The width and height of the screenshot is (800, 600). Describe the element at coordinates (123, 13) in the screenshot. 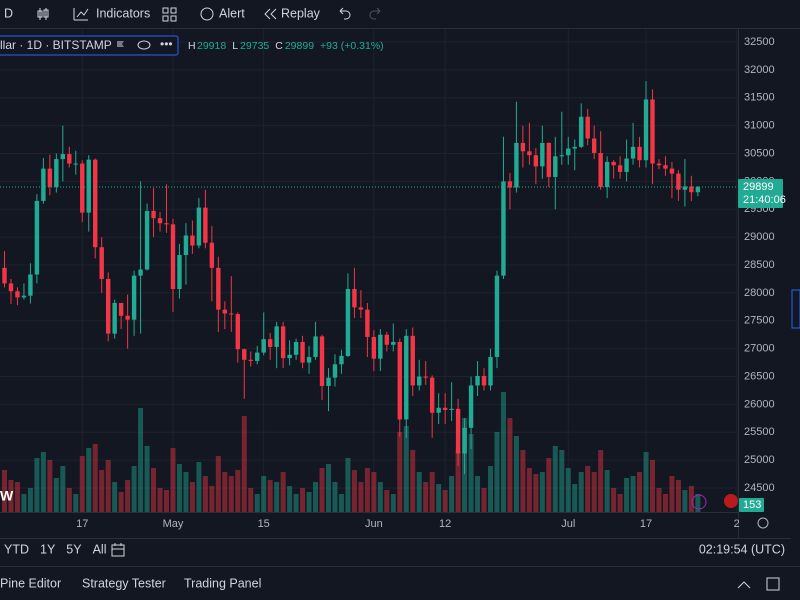

I see `indicators-button: Indicators` at that location.